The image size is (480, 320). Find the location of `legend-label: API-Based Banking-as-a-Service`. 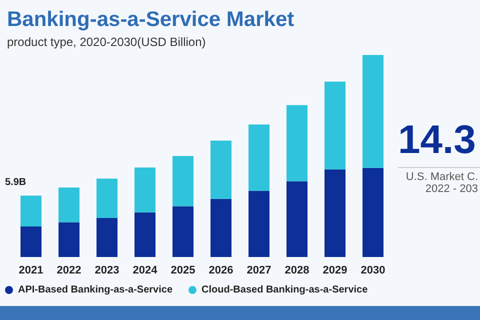

legend-label: API-Based Banking-as-a-Service is located at coordinates (95, 290).